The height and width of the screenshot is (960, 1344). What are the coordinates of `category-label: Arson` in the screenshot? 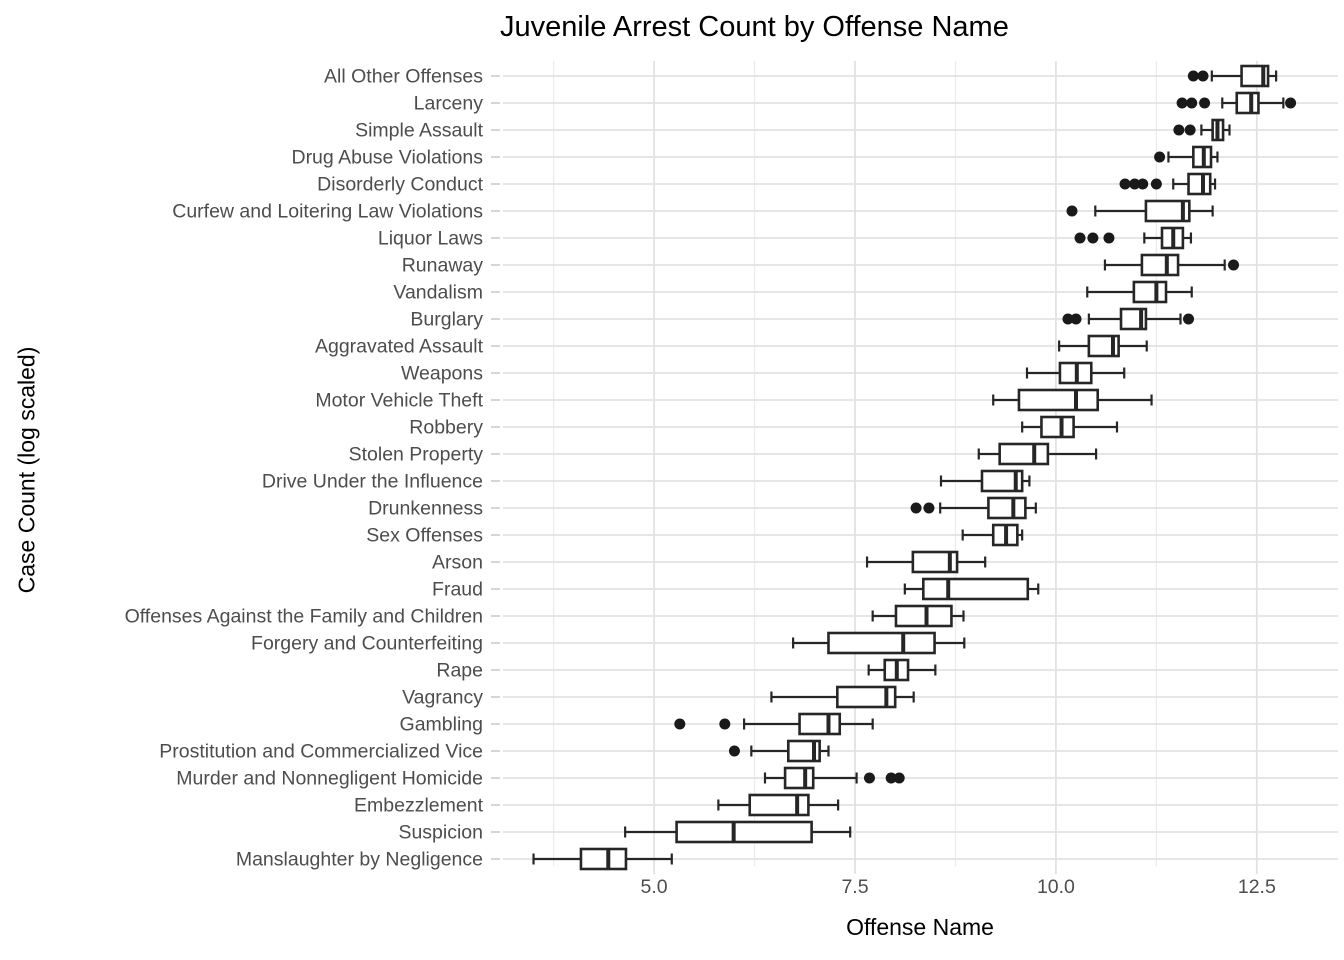 It's located at (457, 563).